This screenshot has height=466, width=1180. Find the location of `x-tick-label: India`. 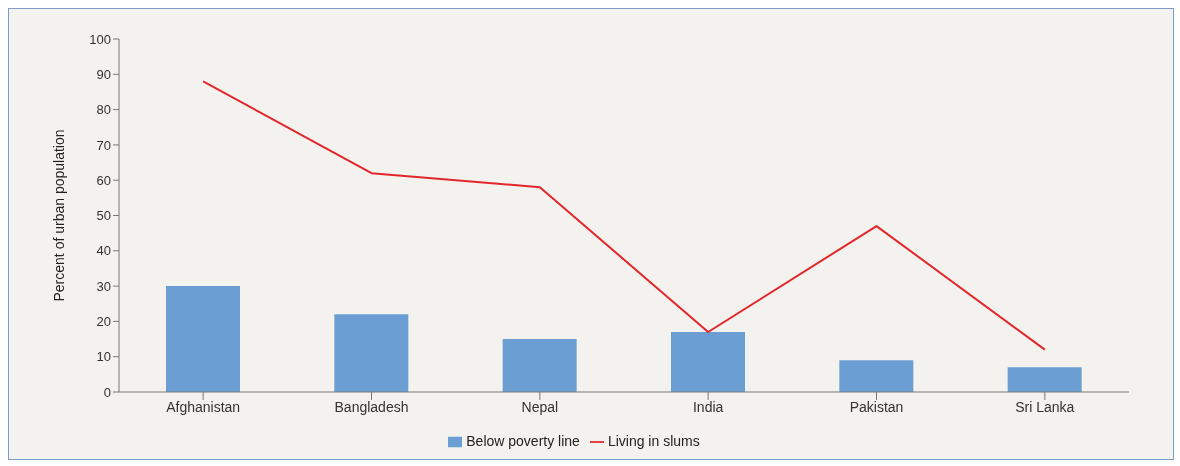

x-tick-label: India is located at coordinates (708, 406).